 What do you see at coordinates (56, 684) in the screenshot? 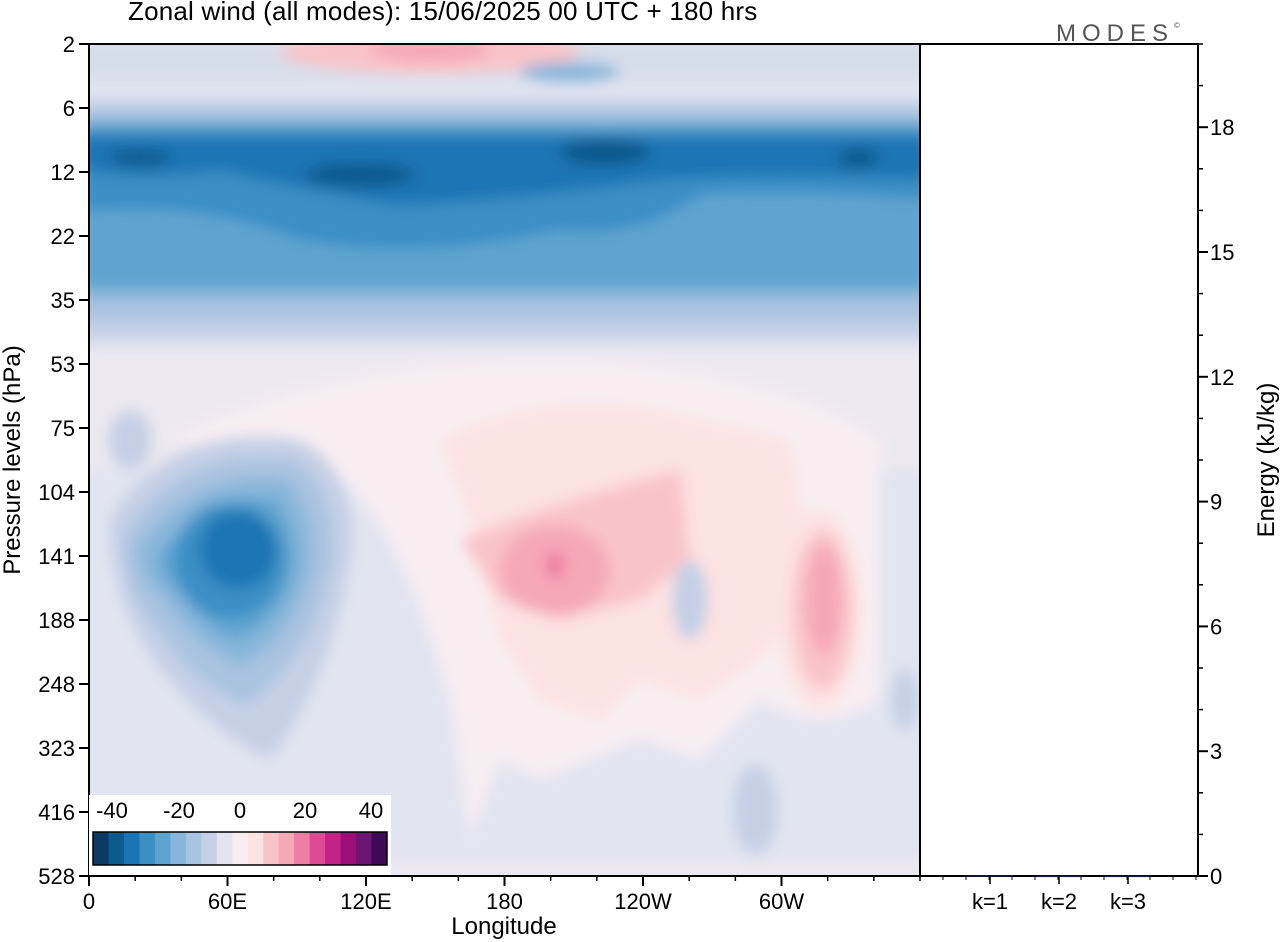
I see `y-tick-label: 248` at bounding box center [56, 684].